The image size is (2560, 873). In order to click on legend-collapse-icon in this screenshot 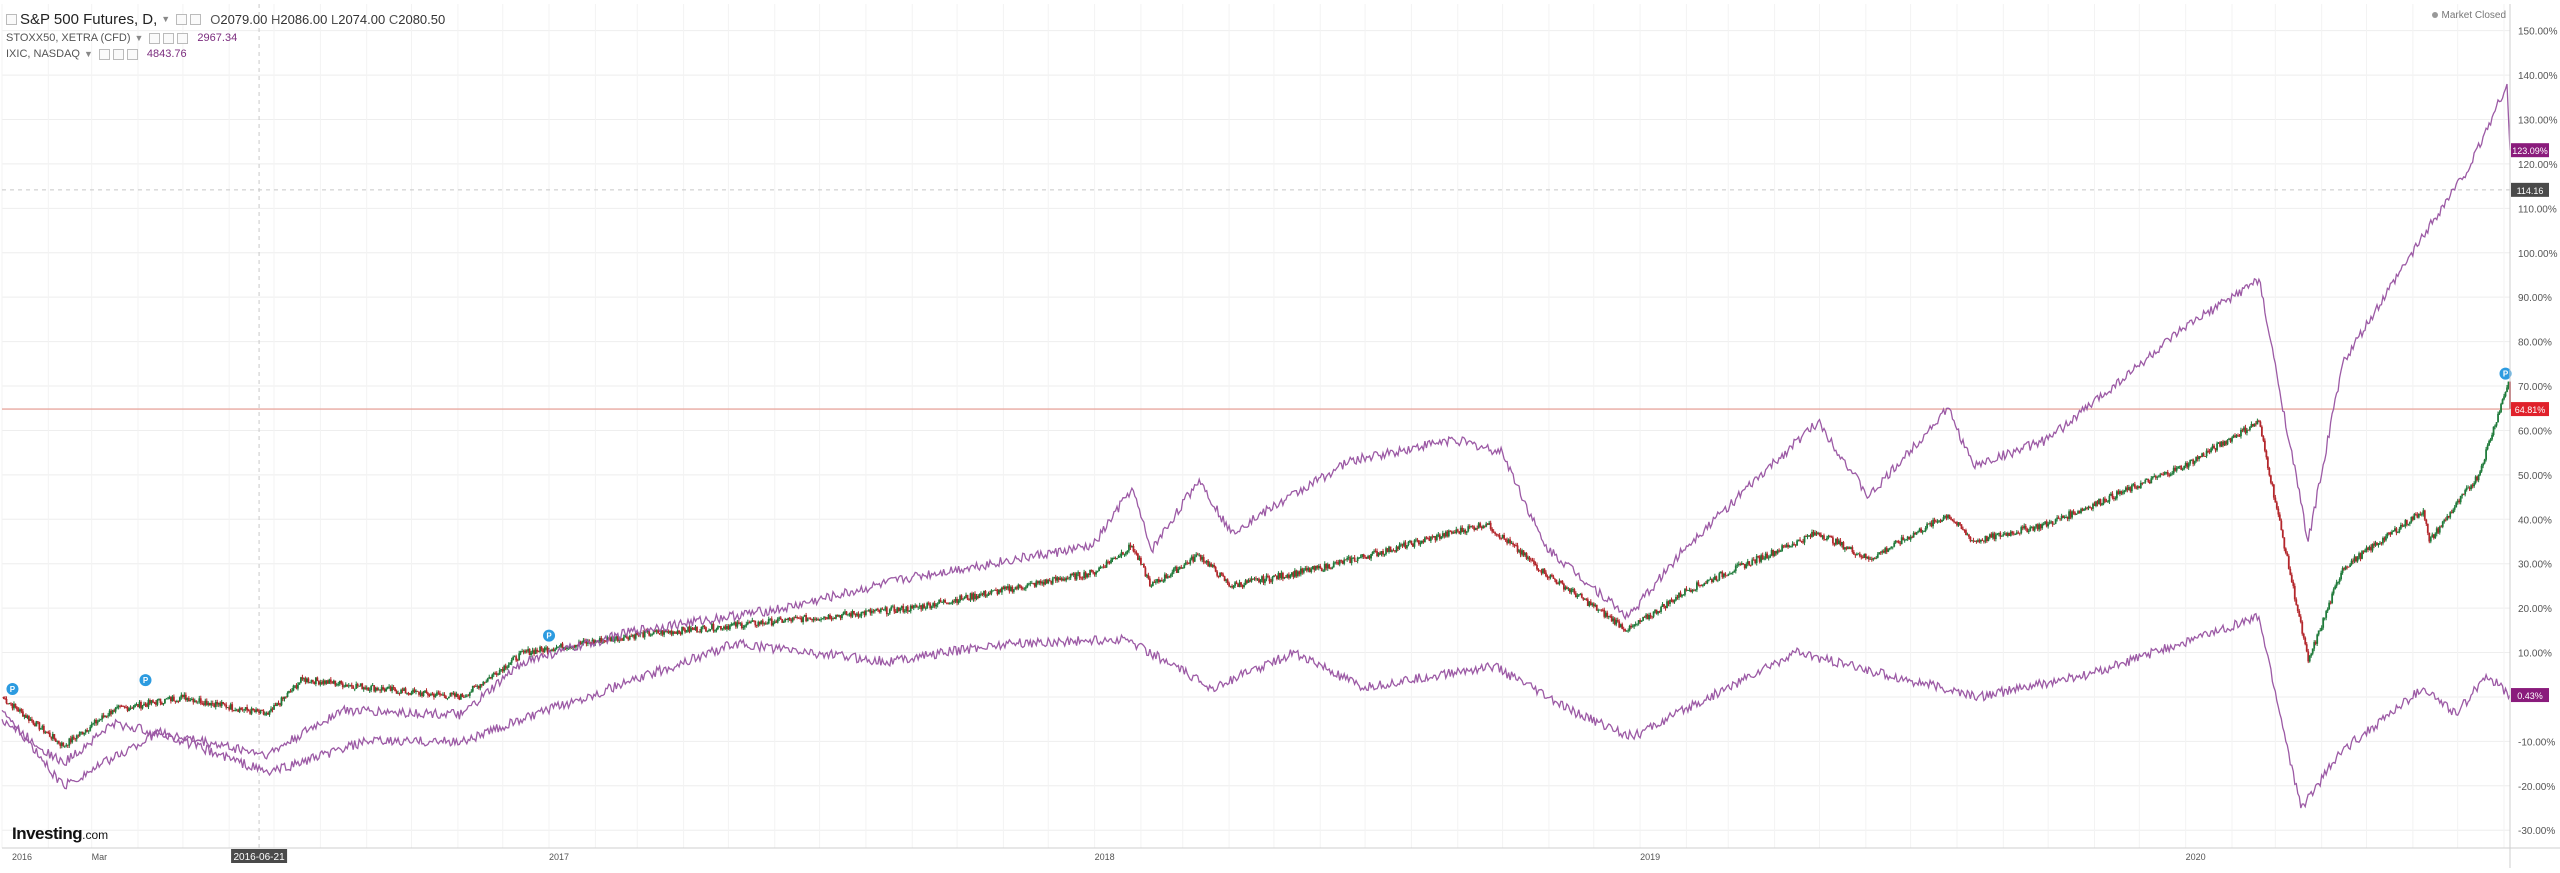, I will do `click(11, 19)`.